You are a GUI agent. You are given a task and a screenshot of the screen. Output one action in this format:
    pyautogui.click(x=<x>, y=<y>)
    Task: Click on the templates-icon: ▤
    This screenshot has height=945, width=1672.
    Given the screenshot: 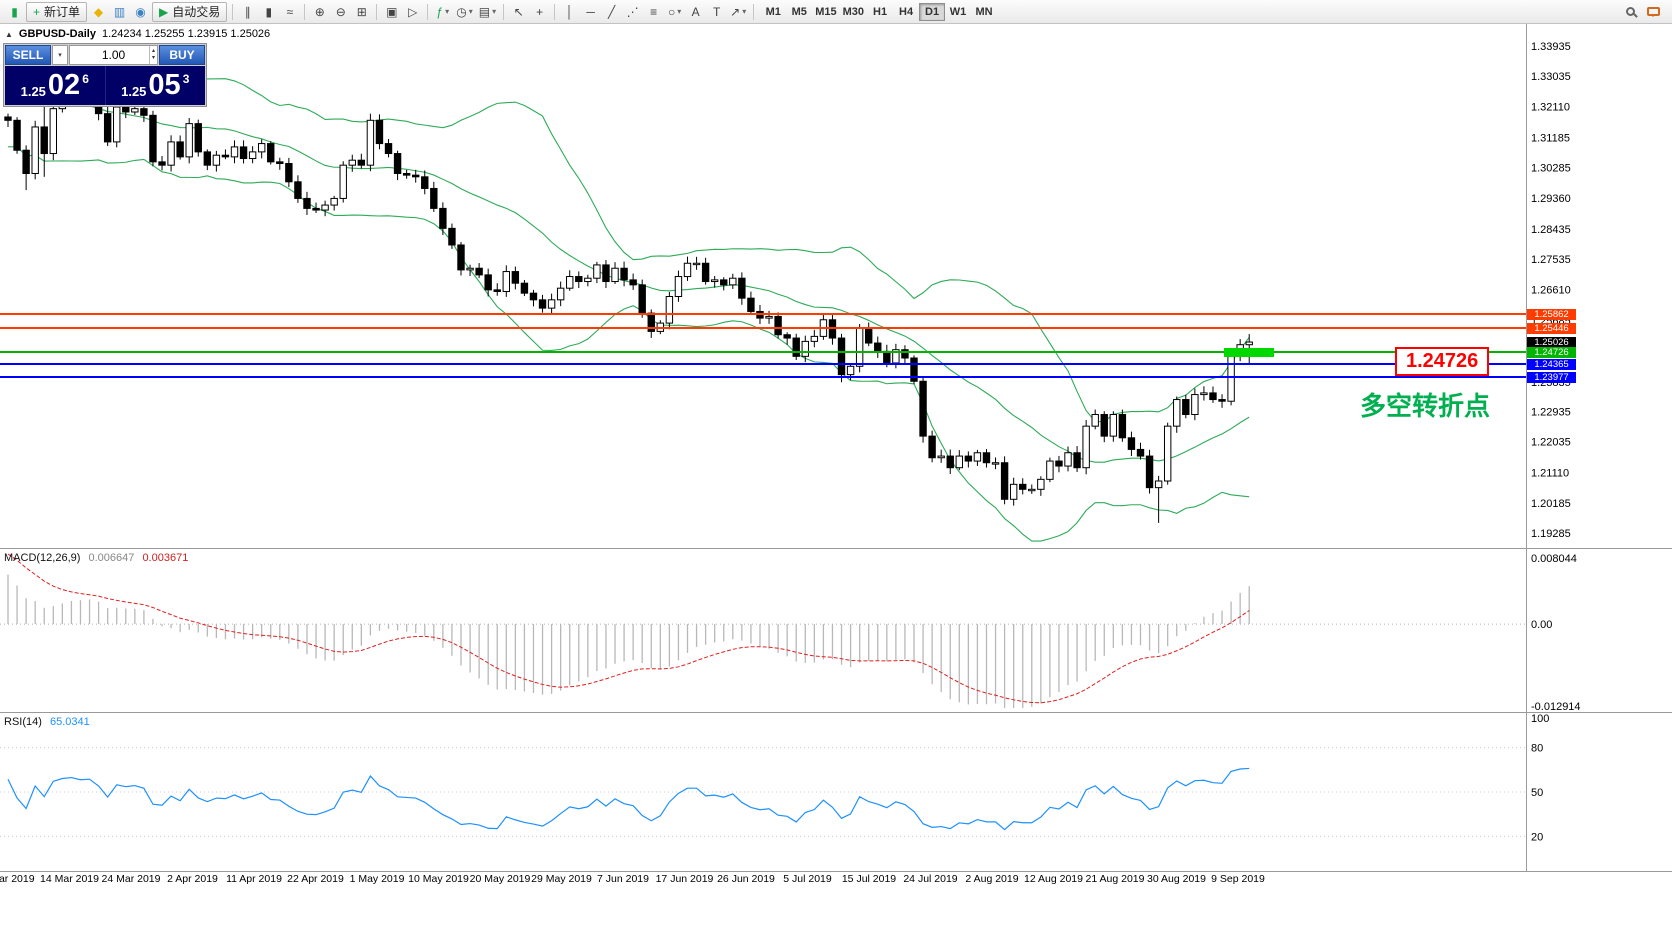 What is the action you would take?
    pyautogui.click(x=484, y=11)
    